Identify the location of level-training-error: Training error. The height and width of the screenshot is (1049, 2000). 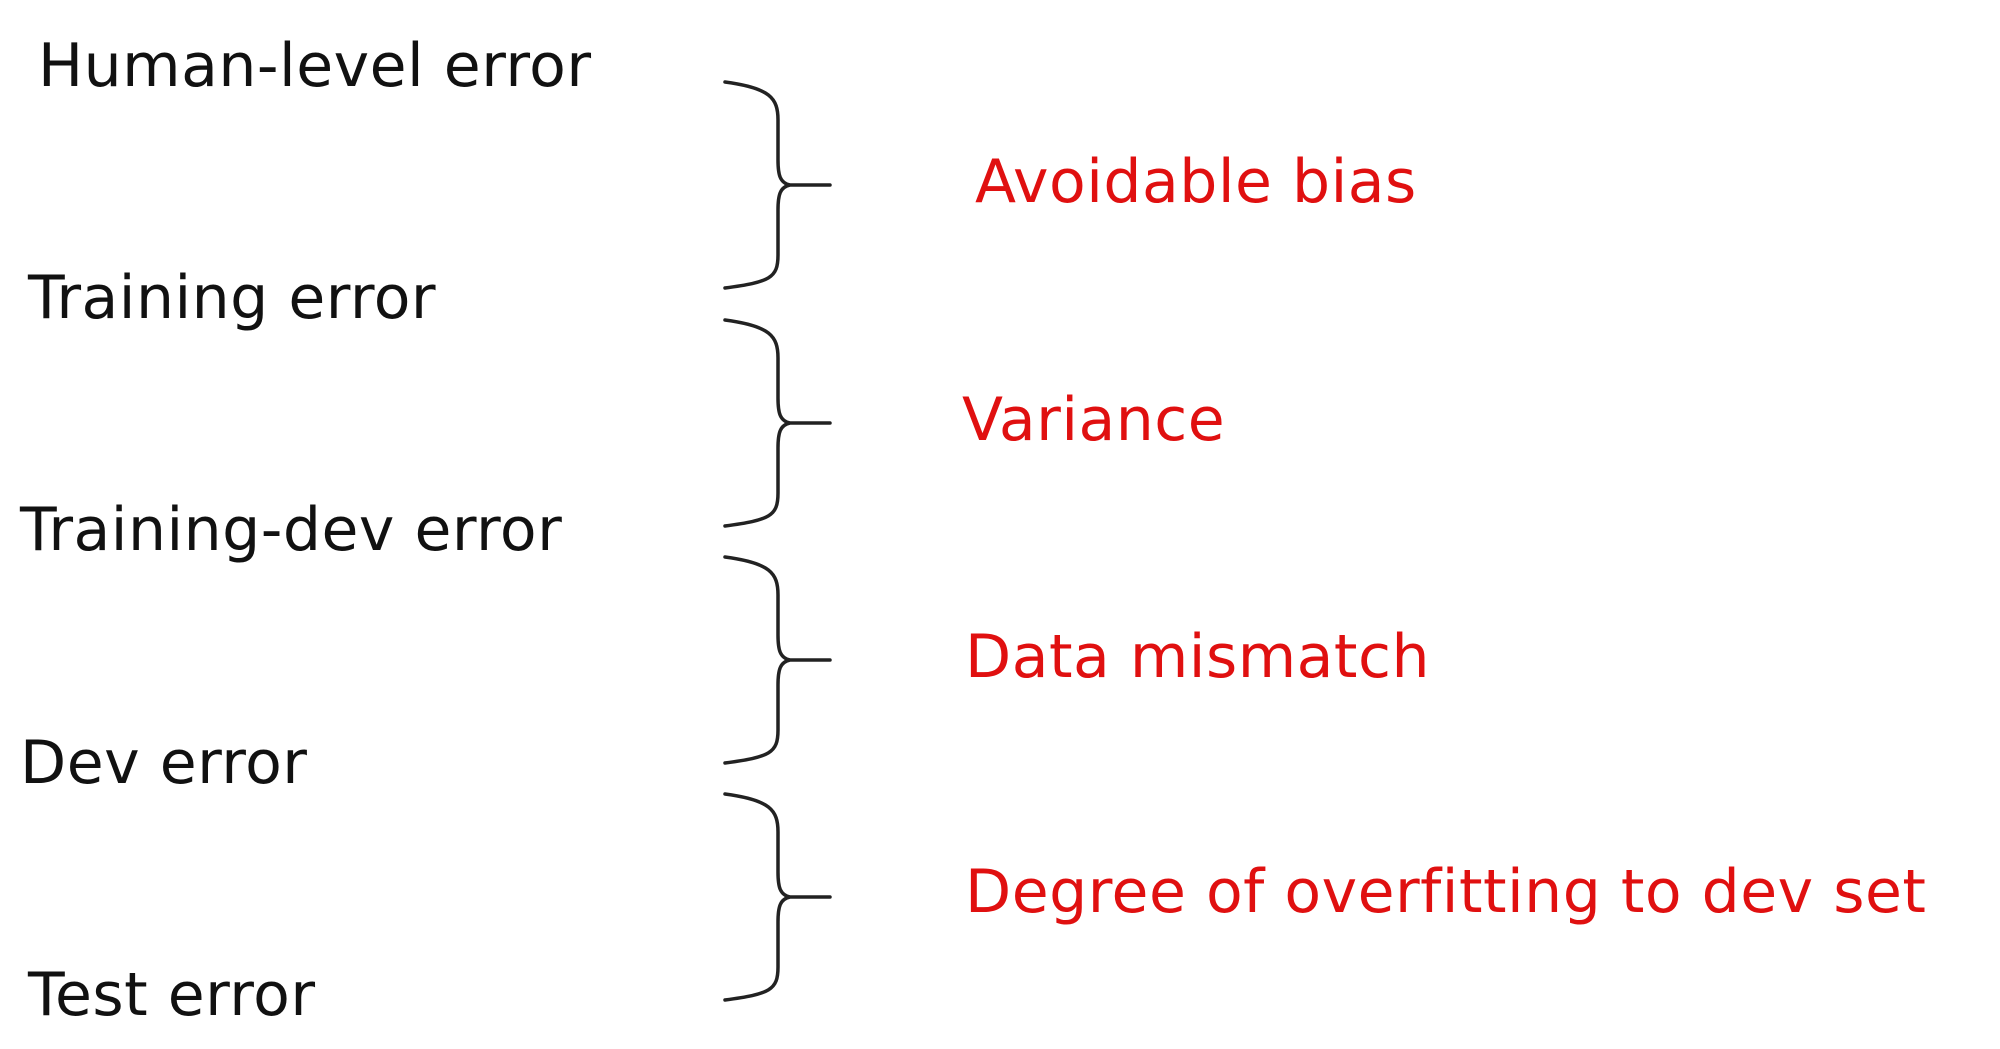
(232, 298).